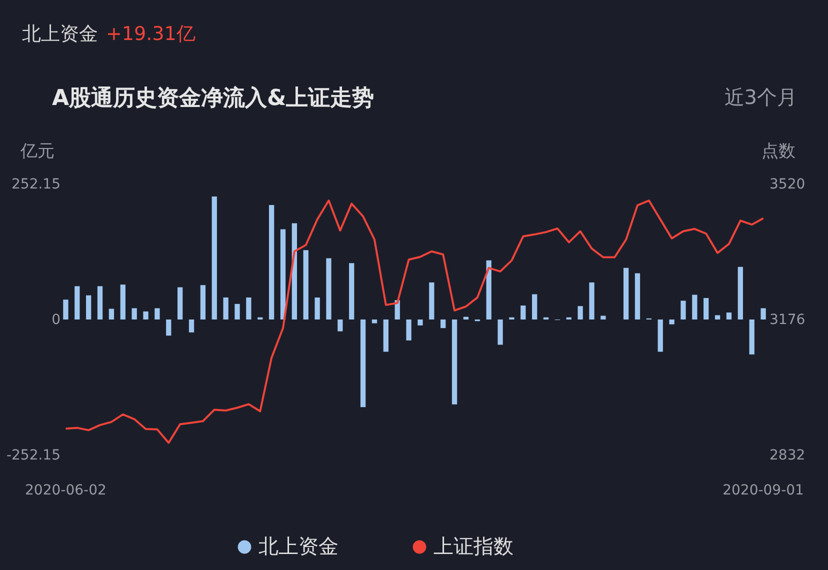 The height and width of the screenshot is (570, 828). Describe the element at coordinates (760, 97) in the screenshot. I see `text: 近3个月` at that location.